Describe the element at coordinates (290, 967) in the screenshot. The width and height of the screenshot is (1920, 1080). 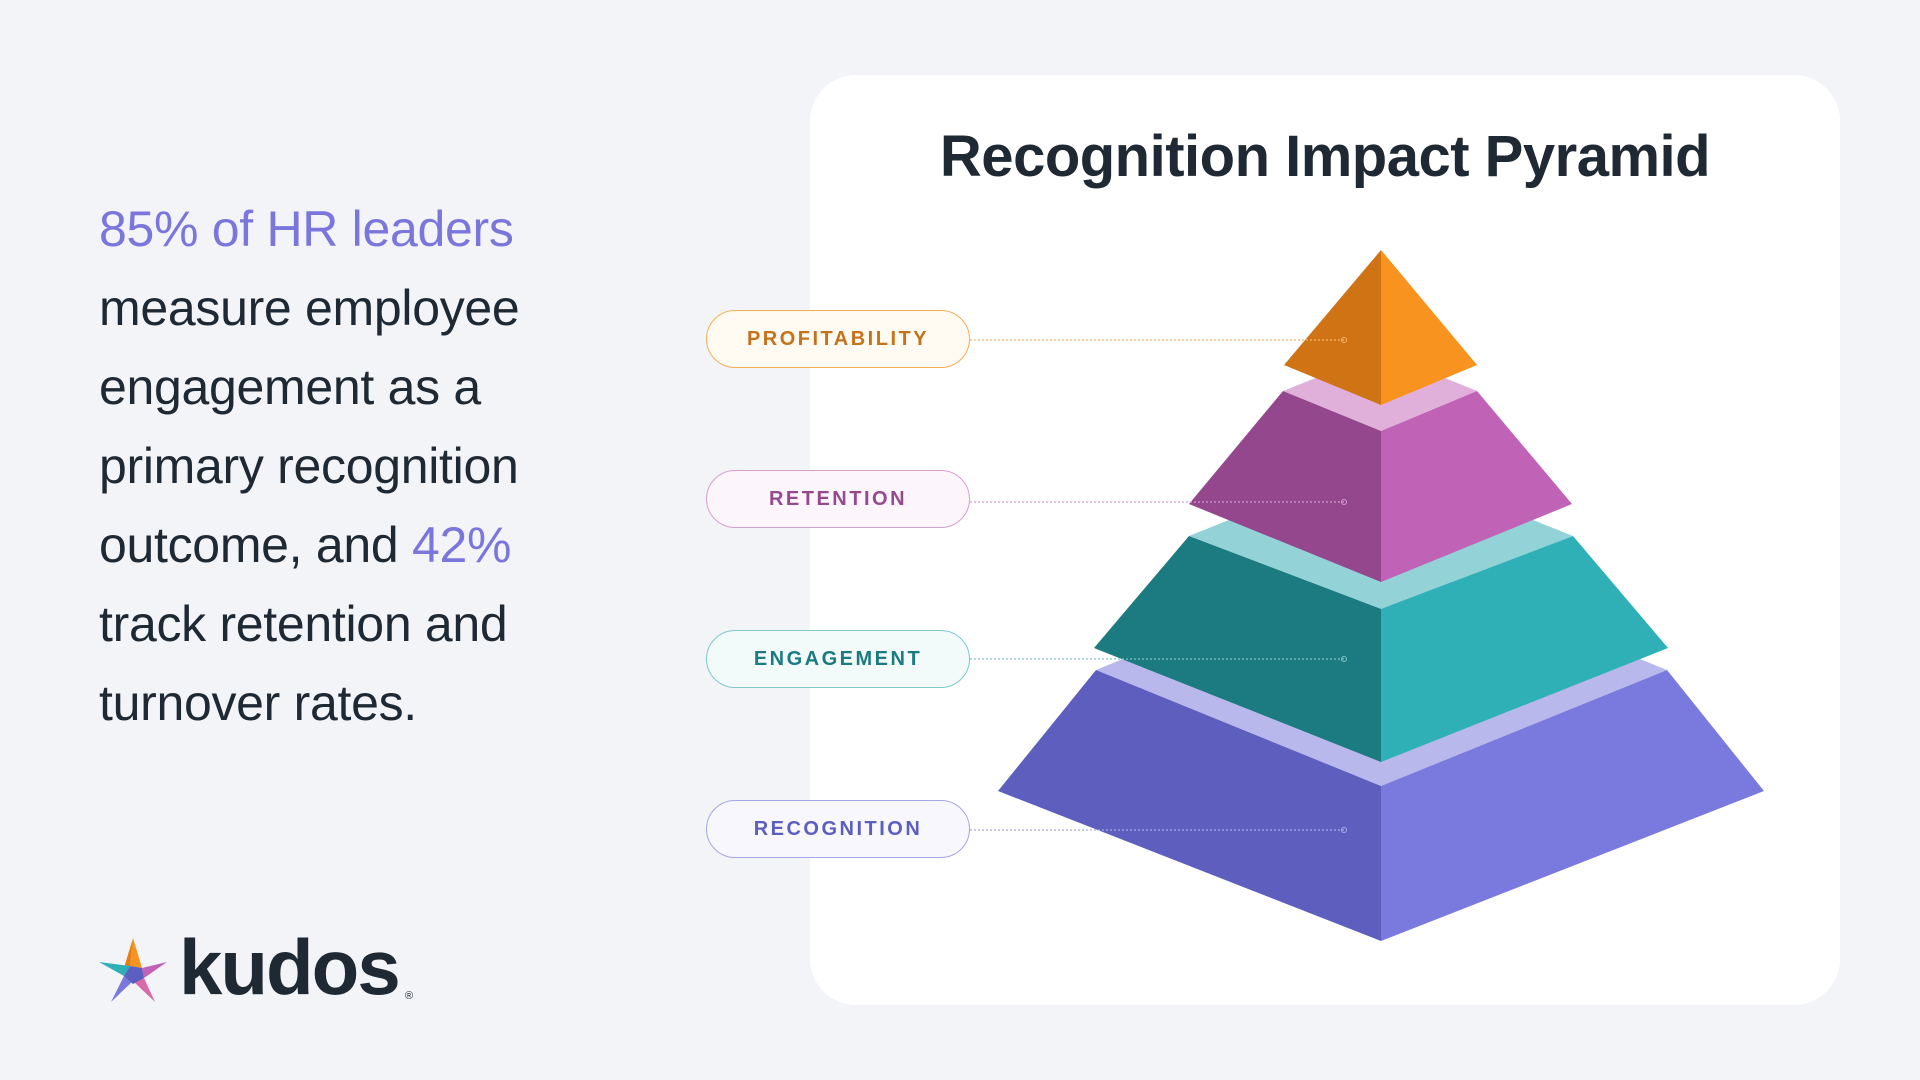
I see `logo-wordmark: kudos` at that location.